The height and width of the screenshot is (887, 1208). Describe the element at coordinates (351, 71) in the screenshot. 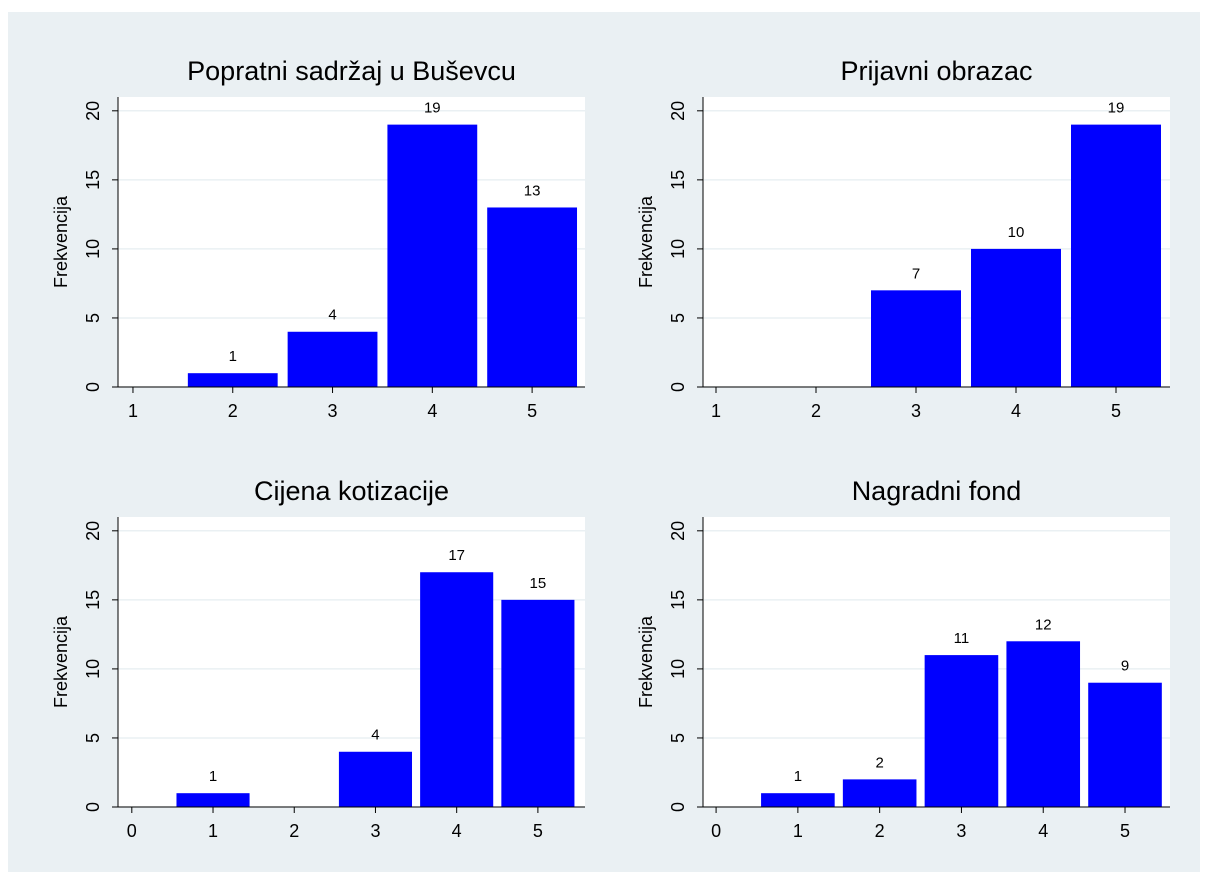

I see `chart-title: Popratni sadržaj u Buševcu` at that location.